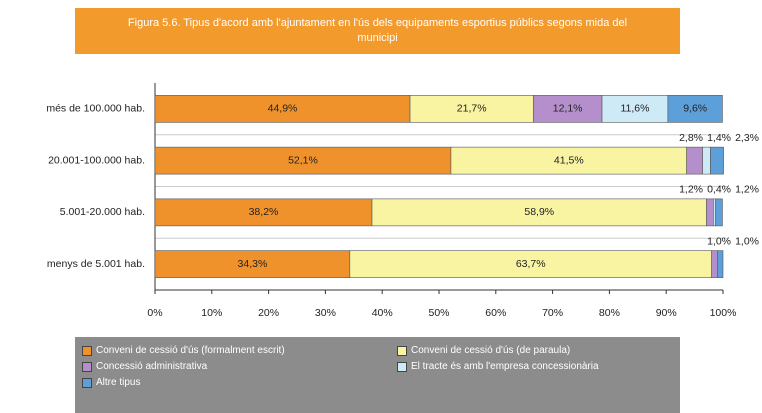 Image resolution: width=762 pixels, height=413 pixels. What do you see at coordinates (666, 313) in the screenshot?
I see `x-tick-label: 90%` at bounding box center [666, 313].